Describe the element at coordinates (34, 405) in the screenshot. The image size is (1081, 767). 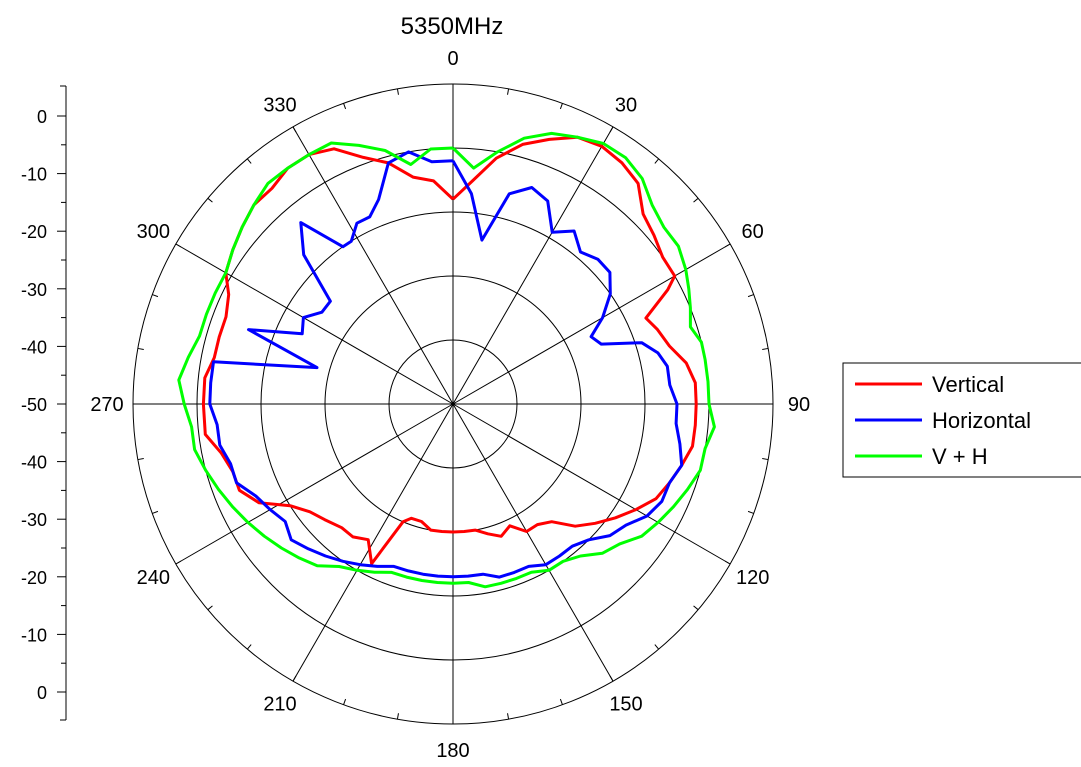
I see `radial-tick-label: -50` at that location.